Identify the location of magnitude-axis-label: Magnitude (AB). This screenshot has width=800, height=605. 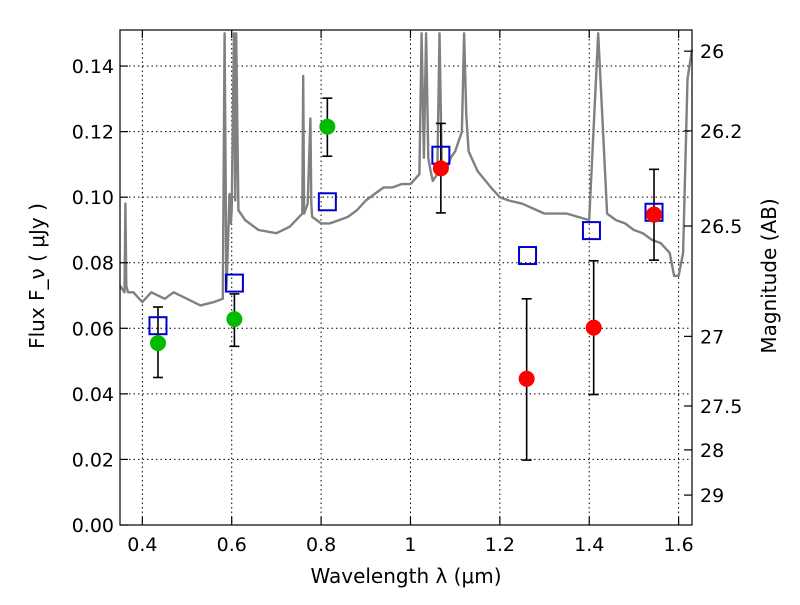
(769, 275).